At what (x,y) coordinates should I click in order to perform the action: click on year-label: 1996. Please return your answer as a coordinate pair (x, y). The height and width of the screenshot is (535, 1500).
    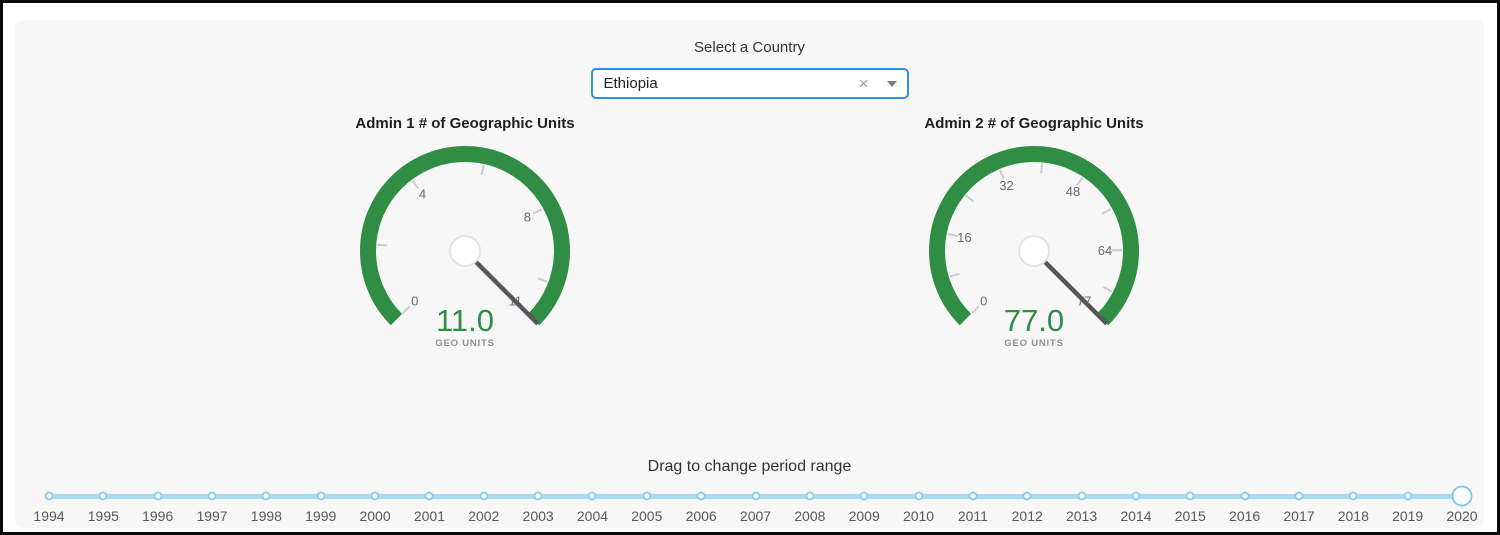
    Looking at the image, I should click on (158, 516).